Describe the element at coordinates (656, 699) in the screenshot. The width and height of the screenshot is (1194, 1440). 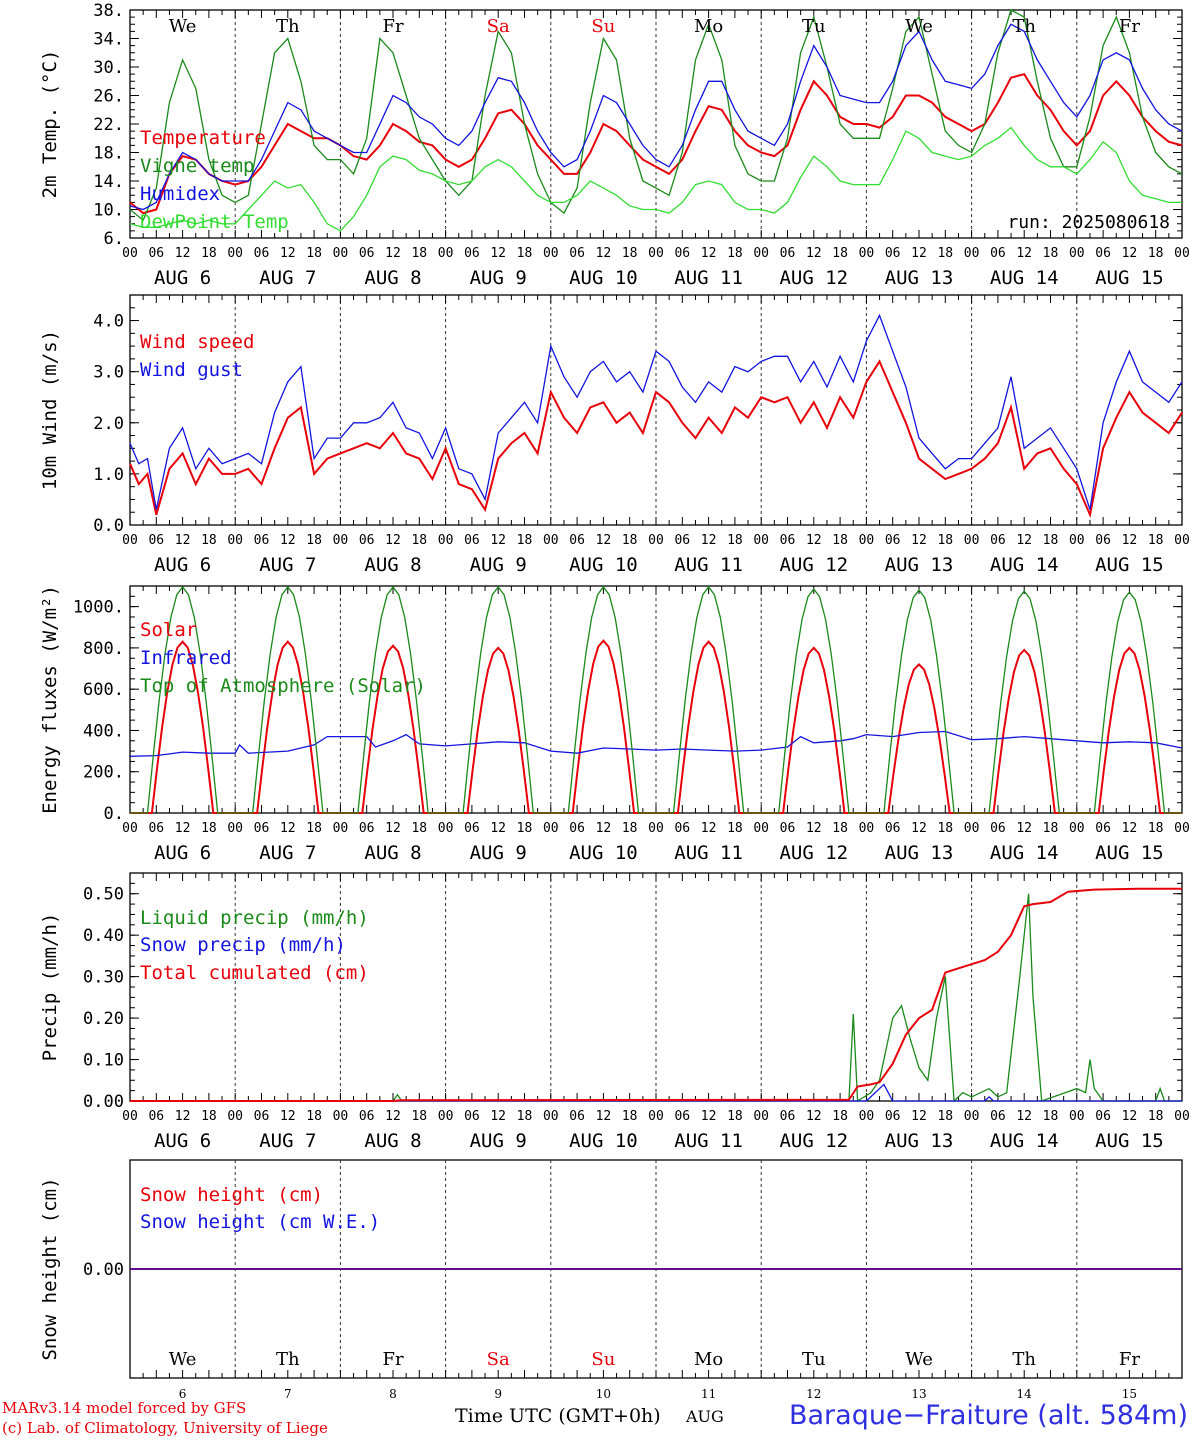
I see `series-line-top-of-atmosphere-solar-` at that location.